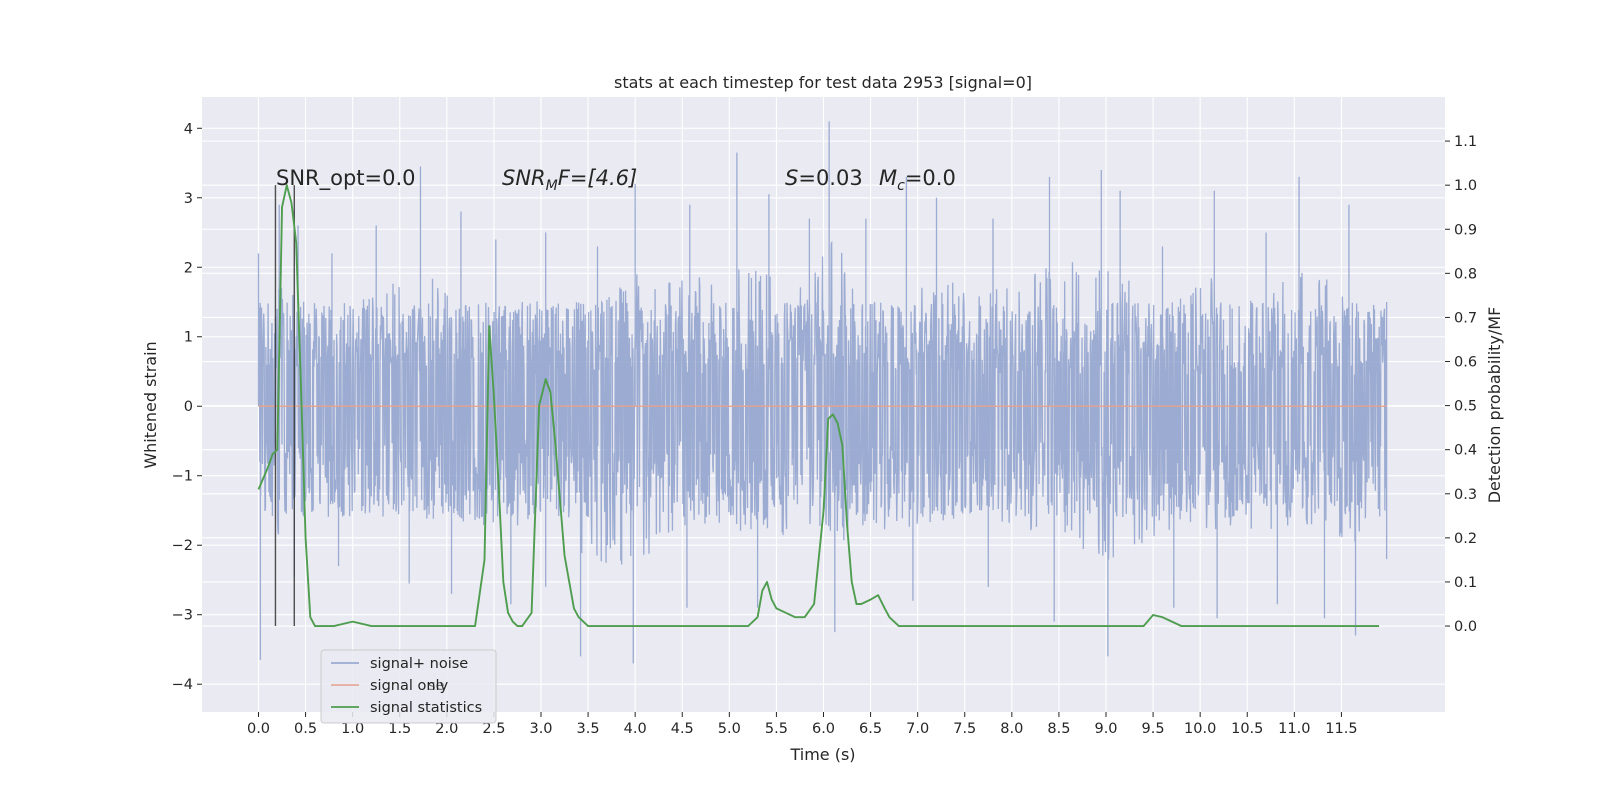 This screenshot has height=800, width=1600. Describe the element at coordinates (1058, 729) in the screenshot. I see `x-tick-label-17: 8.5` at that location.